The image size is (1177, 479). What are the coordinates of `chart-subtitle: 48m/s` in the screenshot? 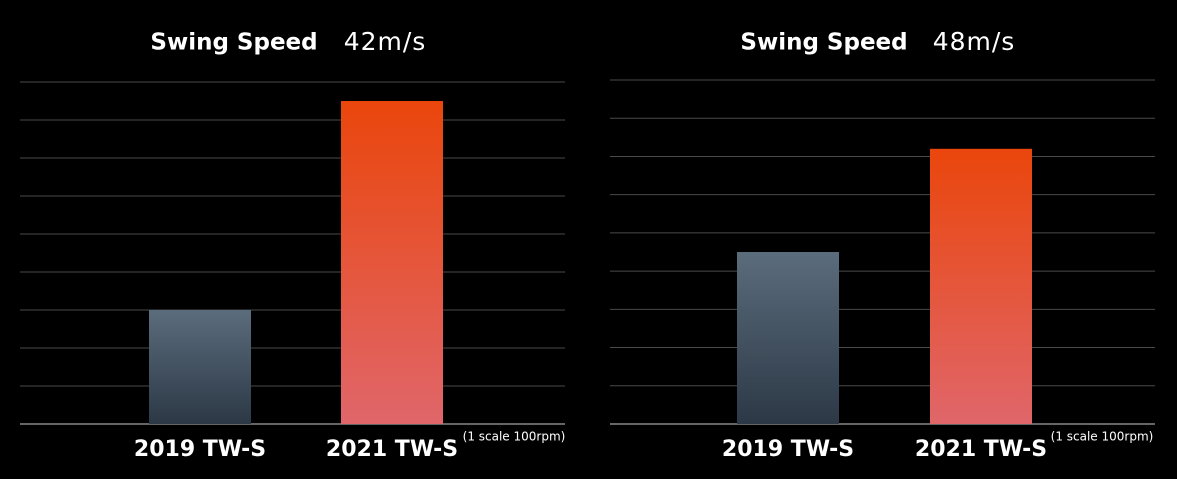 It's located at (974, 41).